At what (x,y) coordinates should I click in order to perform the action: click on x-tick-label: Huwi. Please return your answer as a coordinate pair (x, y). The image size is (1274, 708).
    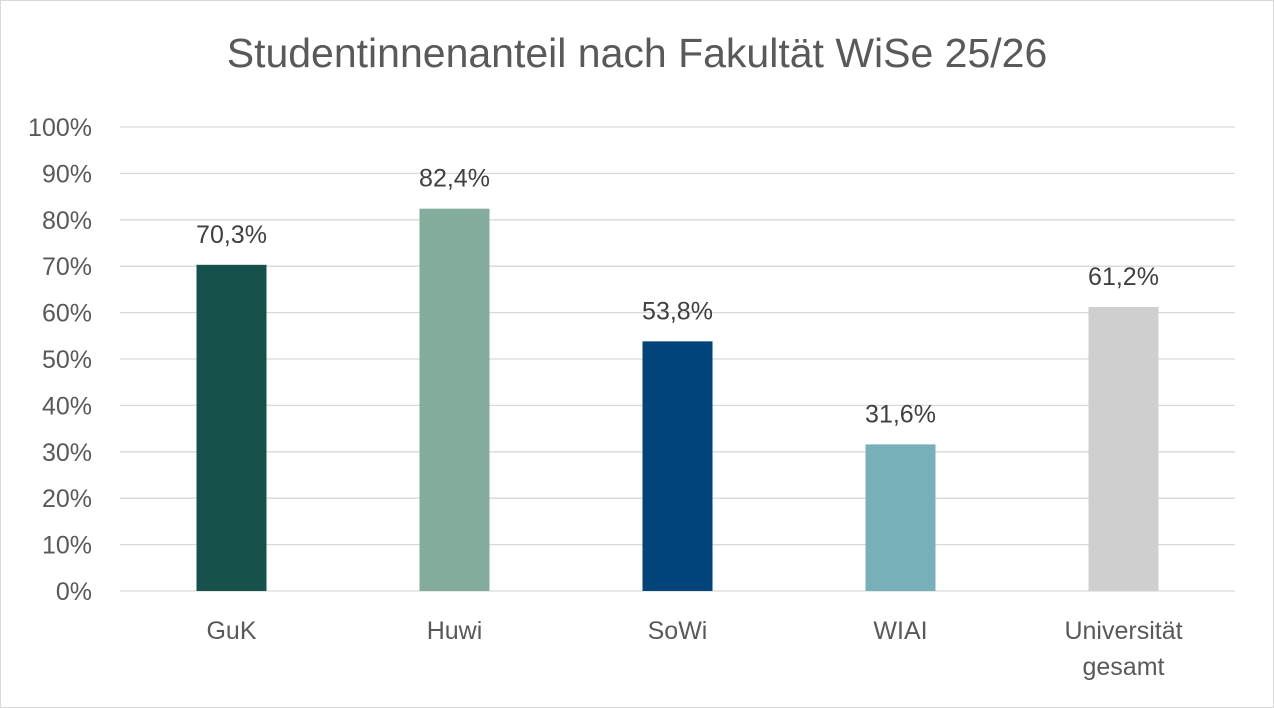
    Looking at the image, I should click on (455, 631).